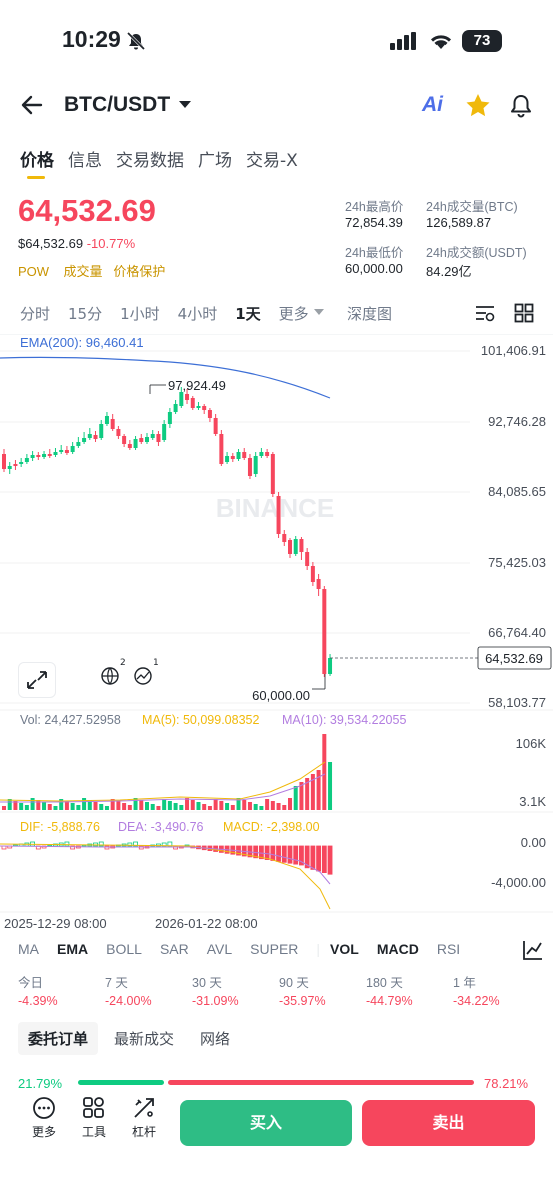 This screenshot has height=1200, width=553. What do you see at coordinates (248, 314) in the screenshot?
I see `interval-1d: 1天` at bounding box center [248, 314].